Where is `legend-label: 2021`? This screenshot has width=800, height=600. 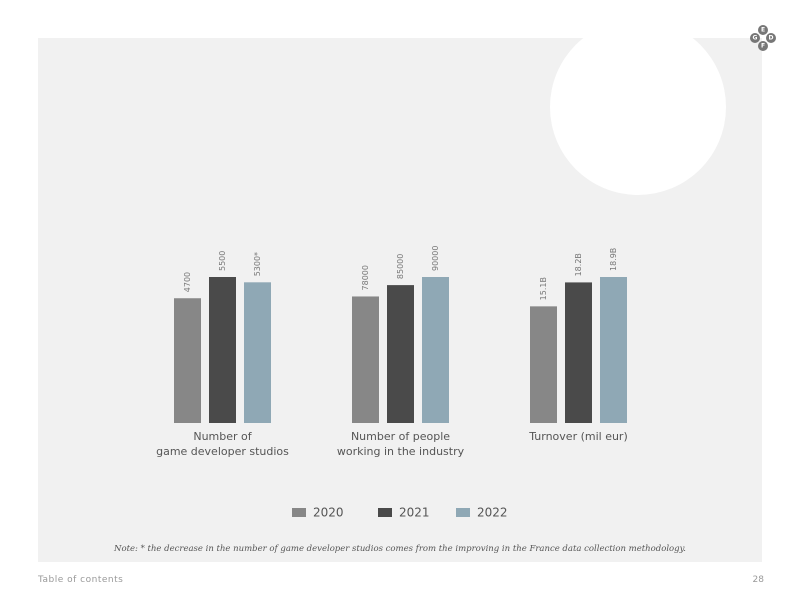 legend-label: 2021 is located at coordinates (414, 513).